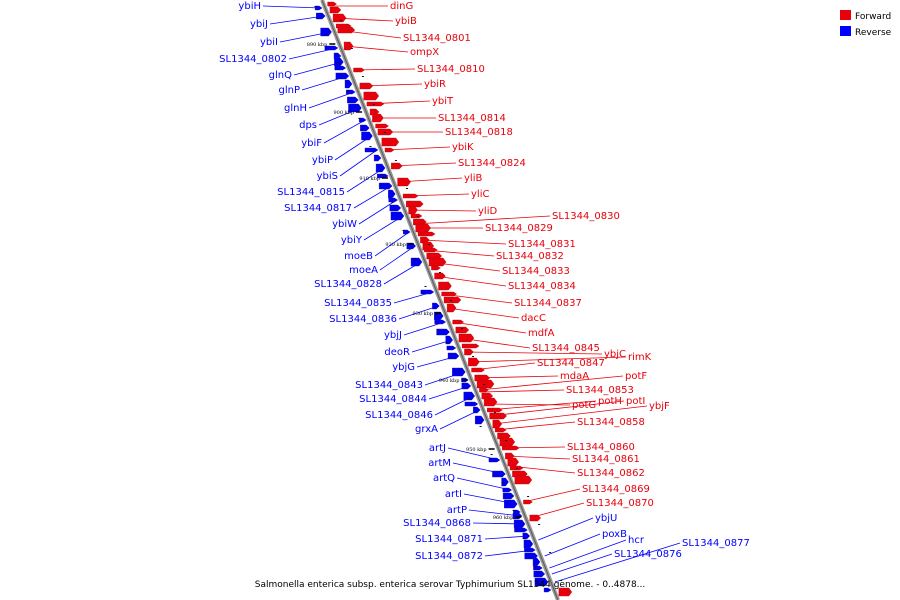  Describe the element at coordinates (659, 406) in the screenshot. I see `gene-label-ybjf: ybjF` at that location.